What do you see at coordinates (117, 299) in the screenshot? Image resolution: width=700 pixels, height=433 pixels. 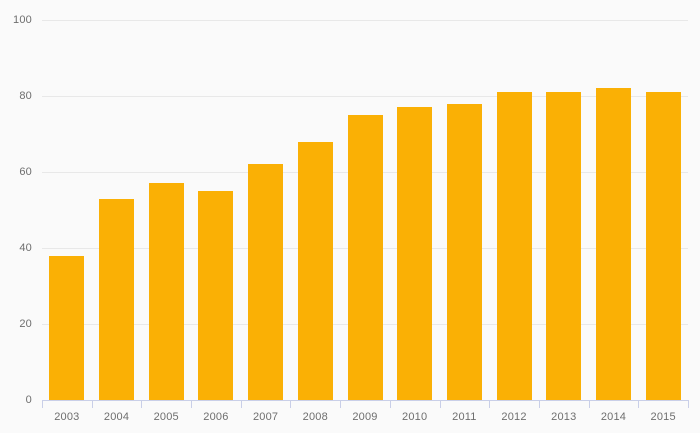 I see `bar-2004` at bounding box center [117, 299].